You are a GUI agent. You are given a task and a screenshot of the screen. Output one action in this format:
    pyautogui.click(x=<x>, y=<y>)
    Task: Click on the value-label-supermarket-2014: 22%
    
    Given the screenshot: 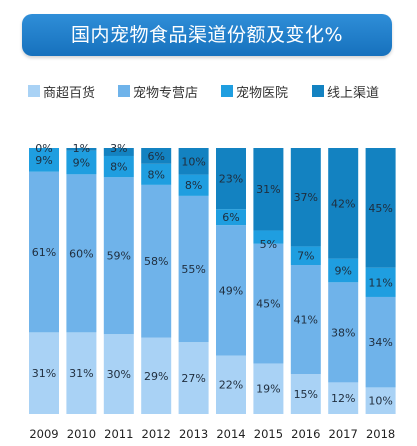 What is the action you would take?
    pyautogui.click(x=231, y=385)
    